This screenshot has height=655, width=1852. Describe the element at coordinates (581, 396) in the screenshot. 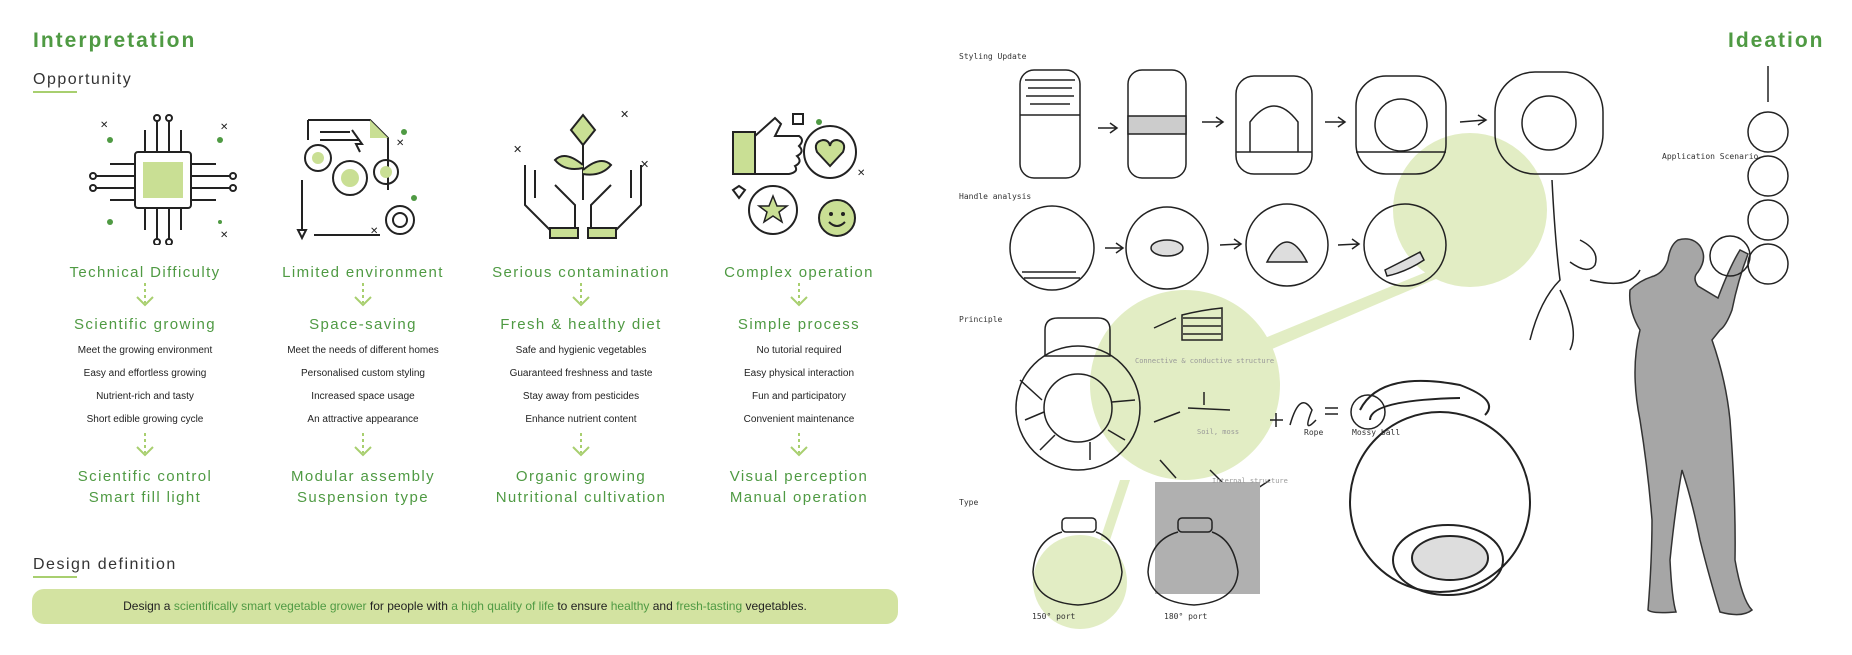

I see `detail-item: Stay away from pesticides` at that location.